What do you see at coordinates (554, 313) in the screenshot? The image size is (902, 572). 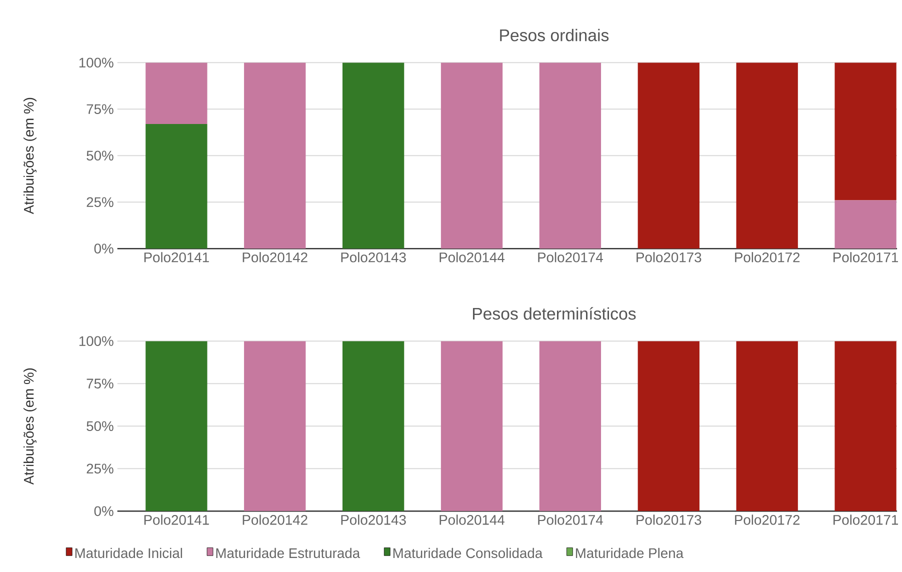 I see `chart-title: Pesos determinísticos` at bounding box center [554, 313].